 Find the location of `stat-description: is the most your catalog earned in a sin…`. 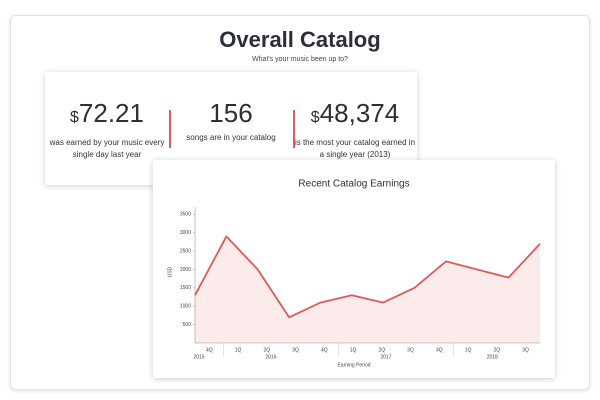

stat-description: is the most your catalog earned in a sin… is located at coordinates (355, 148).